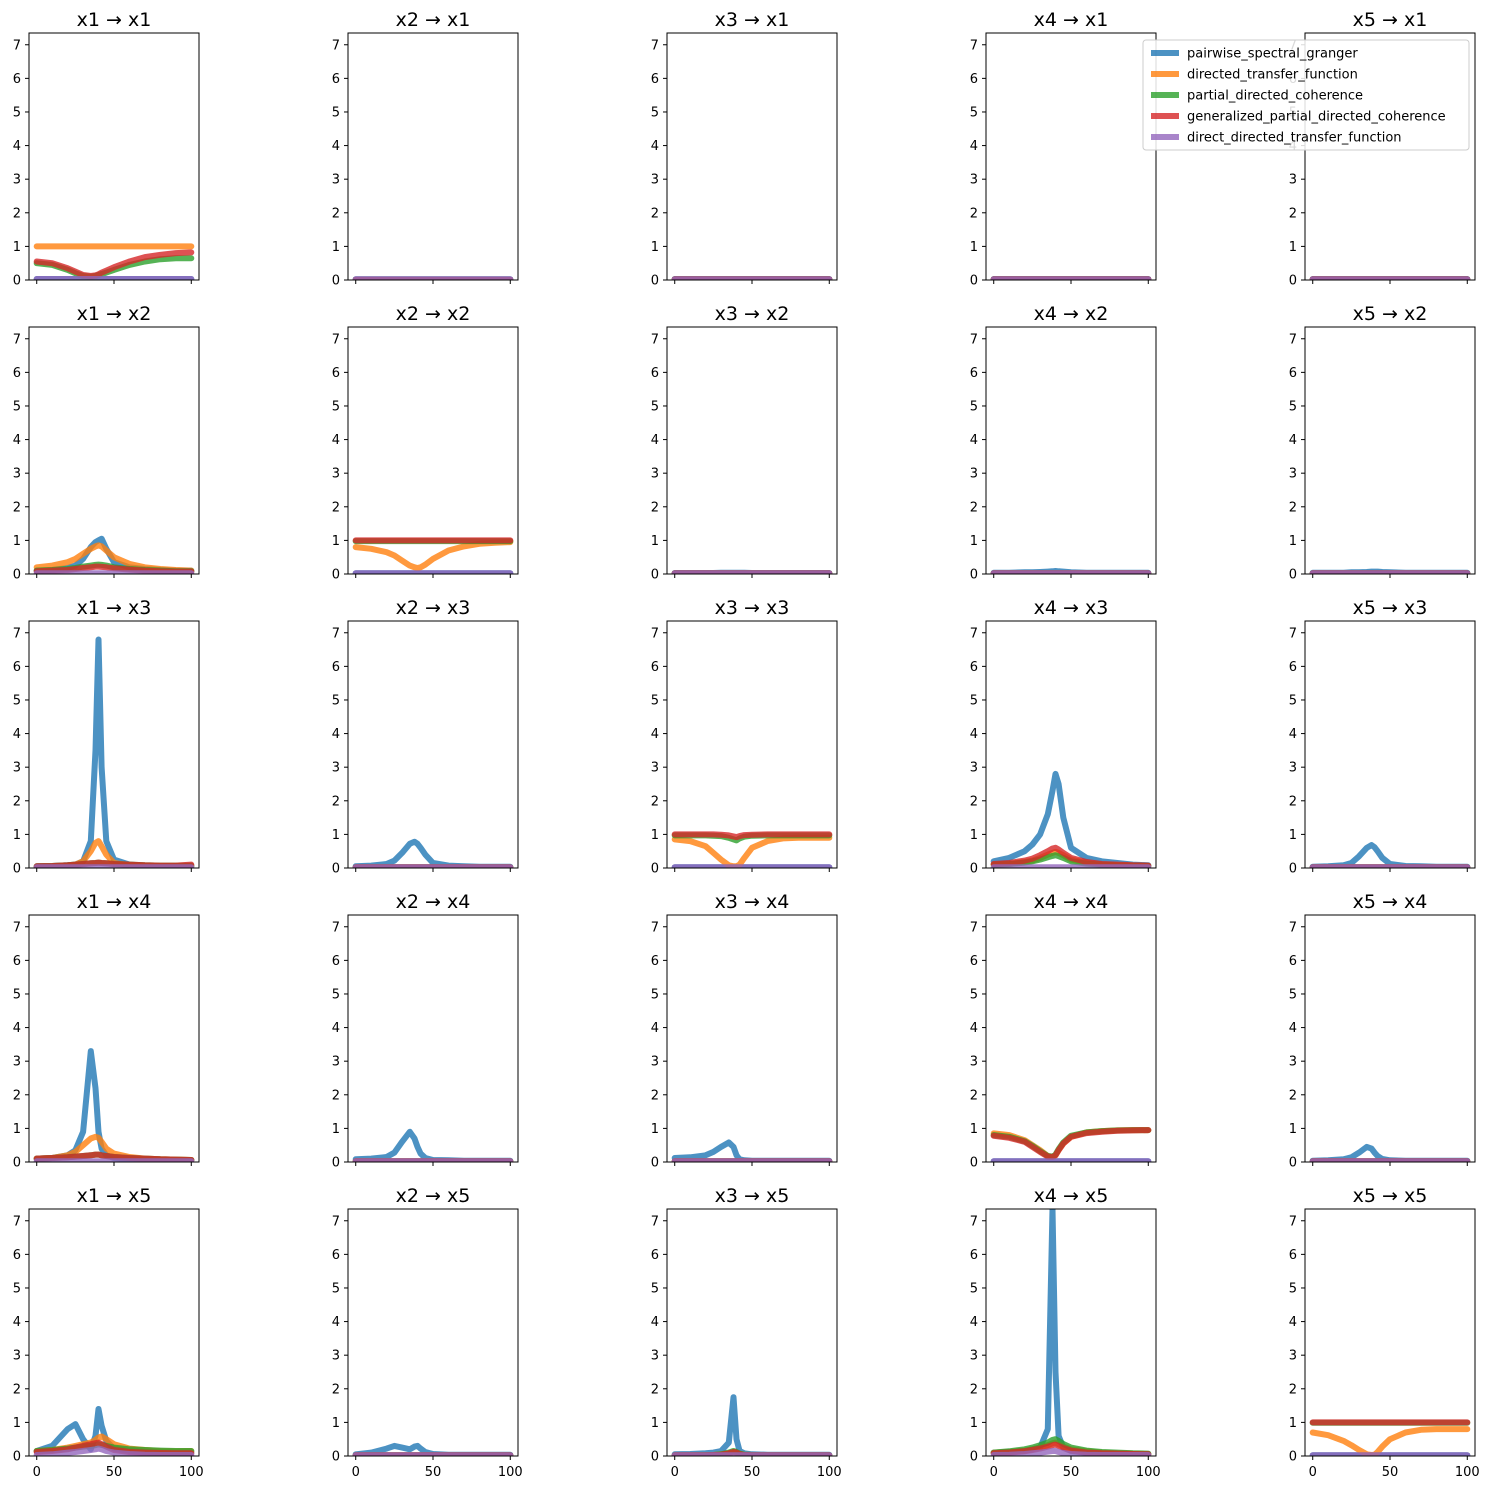  What do you see at coordinates (1065, 1332) in the screenshot?
I see `subplot: x4 → x5 0 1 2 3 4 5 6 7 0 50 100` at bounding box center [1065, 1332].